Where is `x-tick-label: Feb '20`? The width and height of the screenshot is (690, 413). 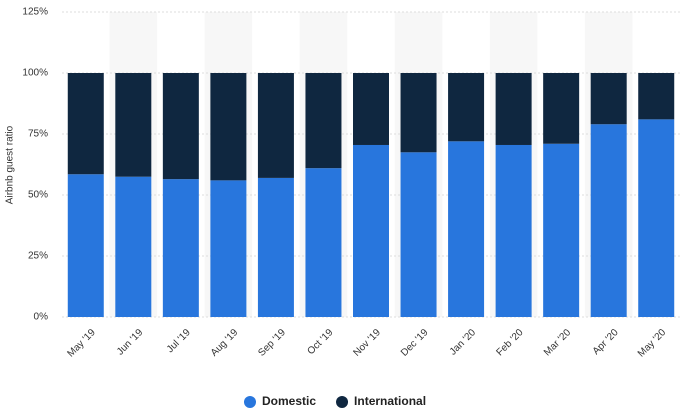 x-tick-label: Feb '20 is located at coordinates (509, 342).